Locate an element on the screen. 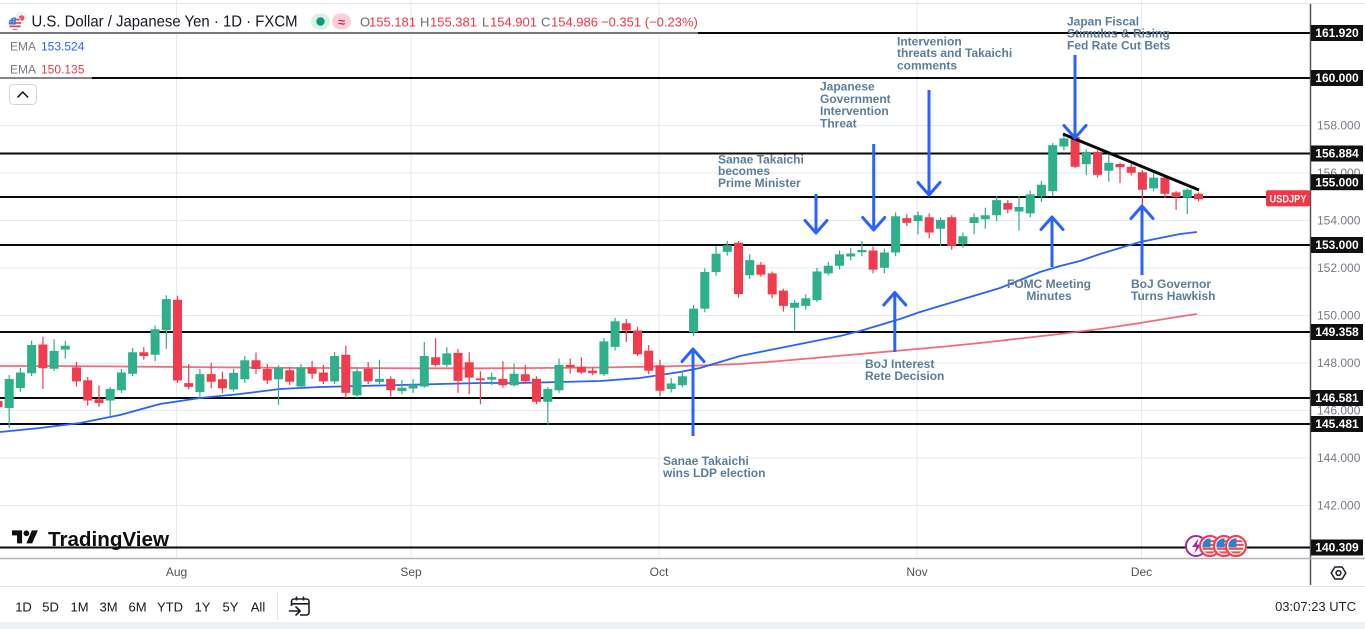 Image resolution: width=1365 pixels, height=629 pixels. svg-text: 148.000 is located at coordinates (1339, 363).